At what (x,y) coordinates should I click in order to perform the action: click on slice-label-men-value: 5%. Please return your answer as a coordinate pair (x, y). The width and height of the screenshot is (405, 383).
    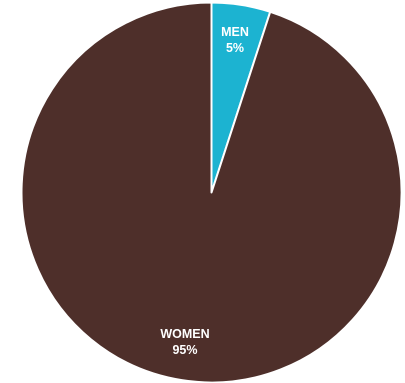
    Looking at the image, I should click on (235, 48).